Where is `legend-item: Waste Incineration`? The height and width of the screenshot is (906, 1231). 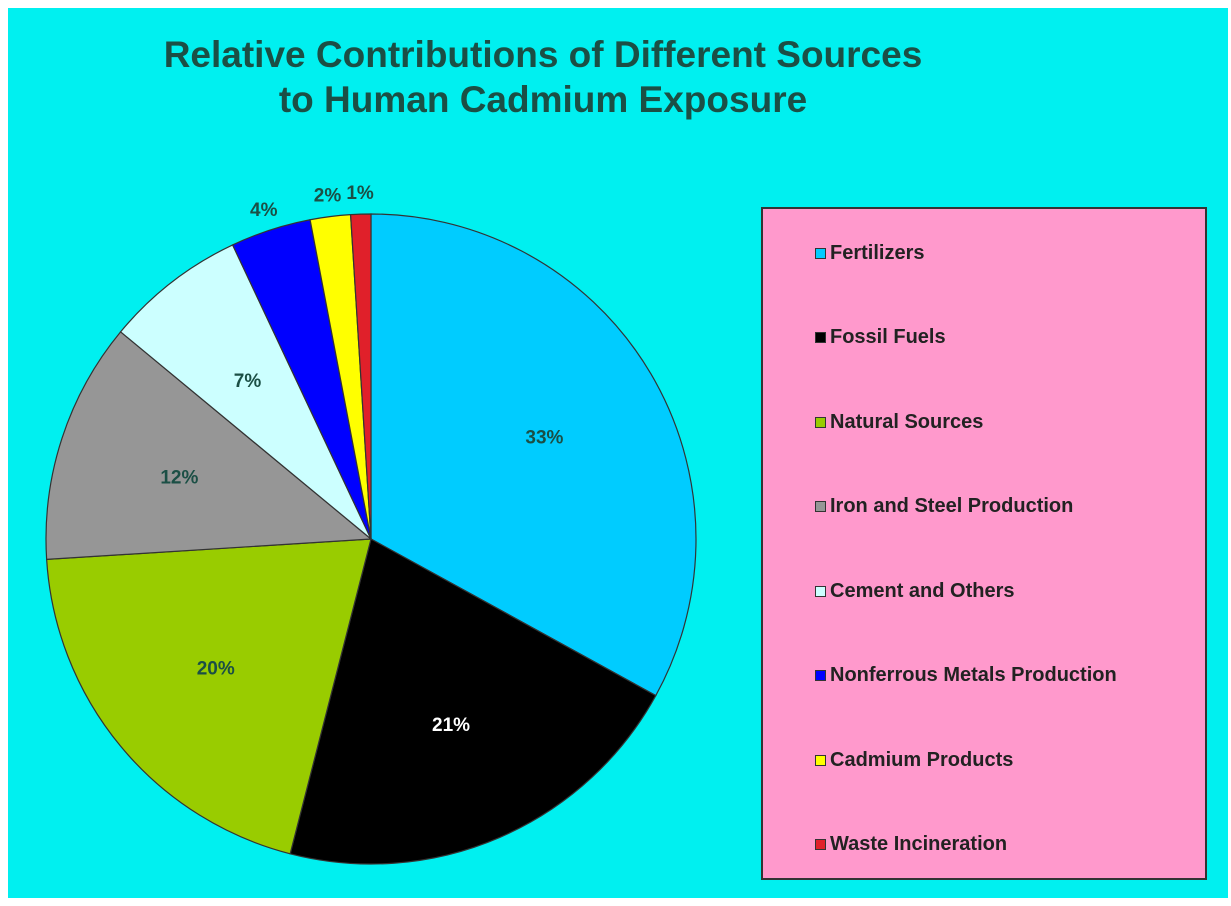
legend-item: Waste Incineration is located at coordinates (911, 845).